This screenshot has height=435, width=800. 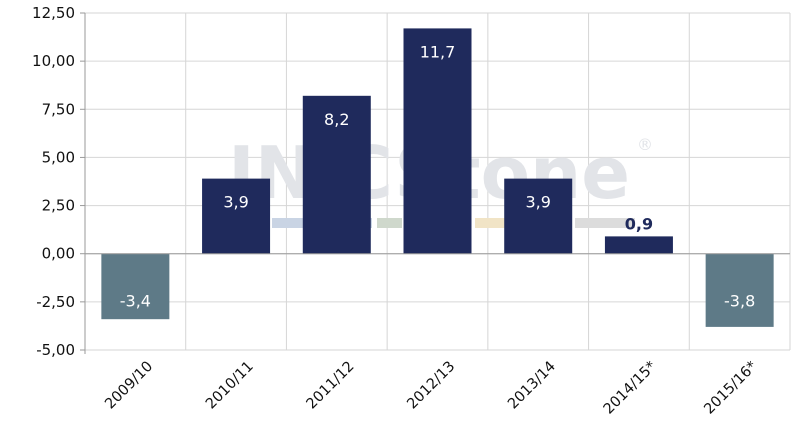 I want to click on bar-2011/12, so click(x=336, y=174).